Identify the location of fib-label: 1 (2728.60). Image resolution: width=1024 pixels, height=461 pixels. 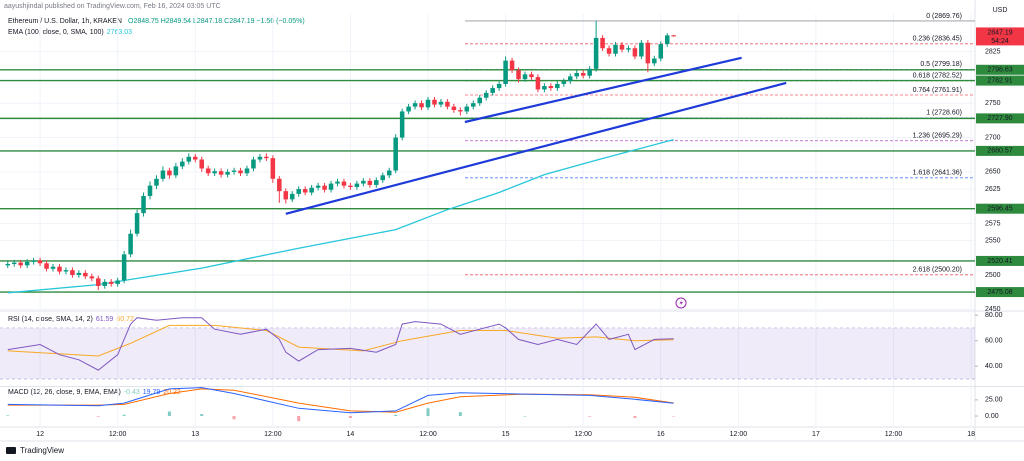
(944, 113).